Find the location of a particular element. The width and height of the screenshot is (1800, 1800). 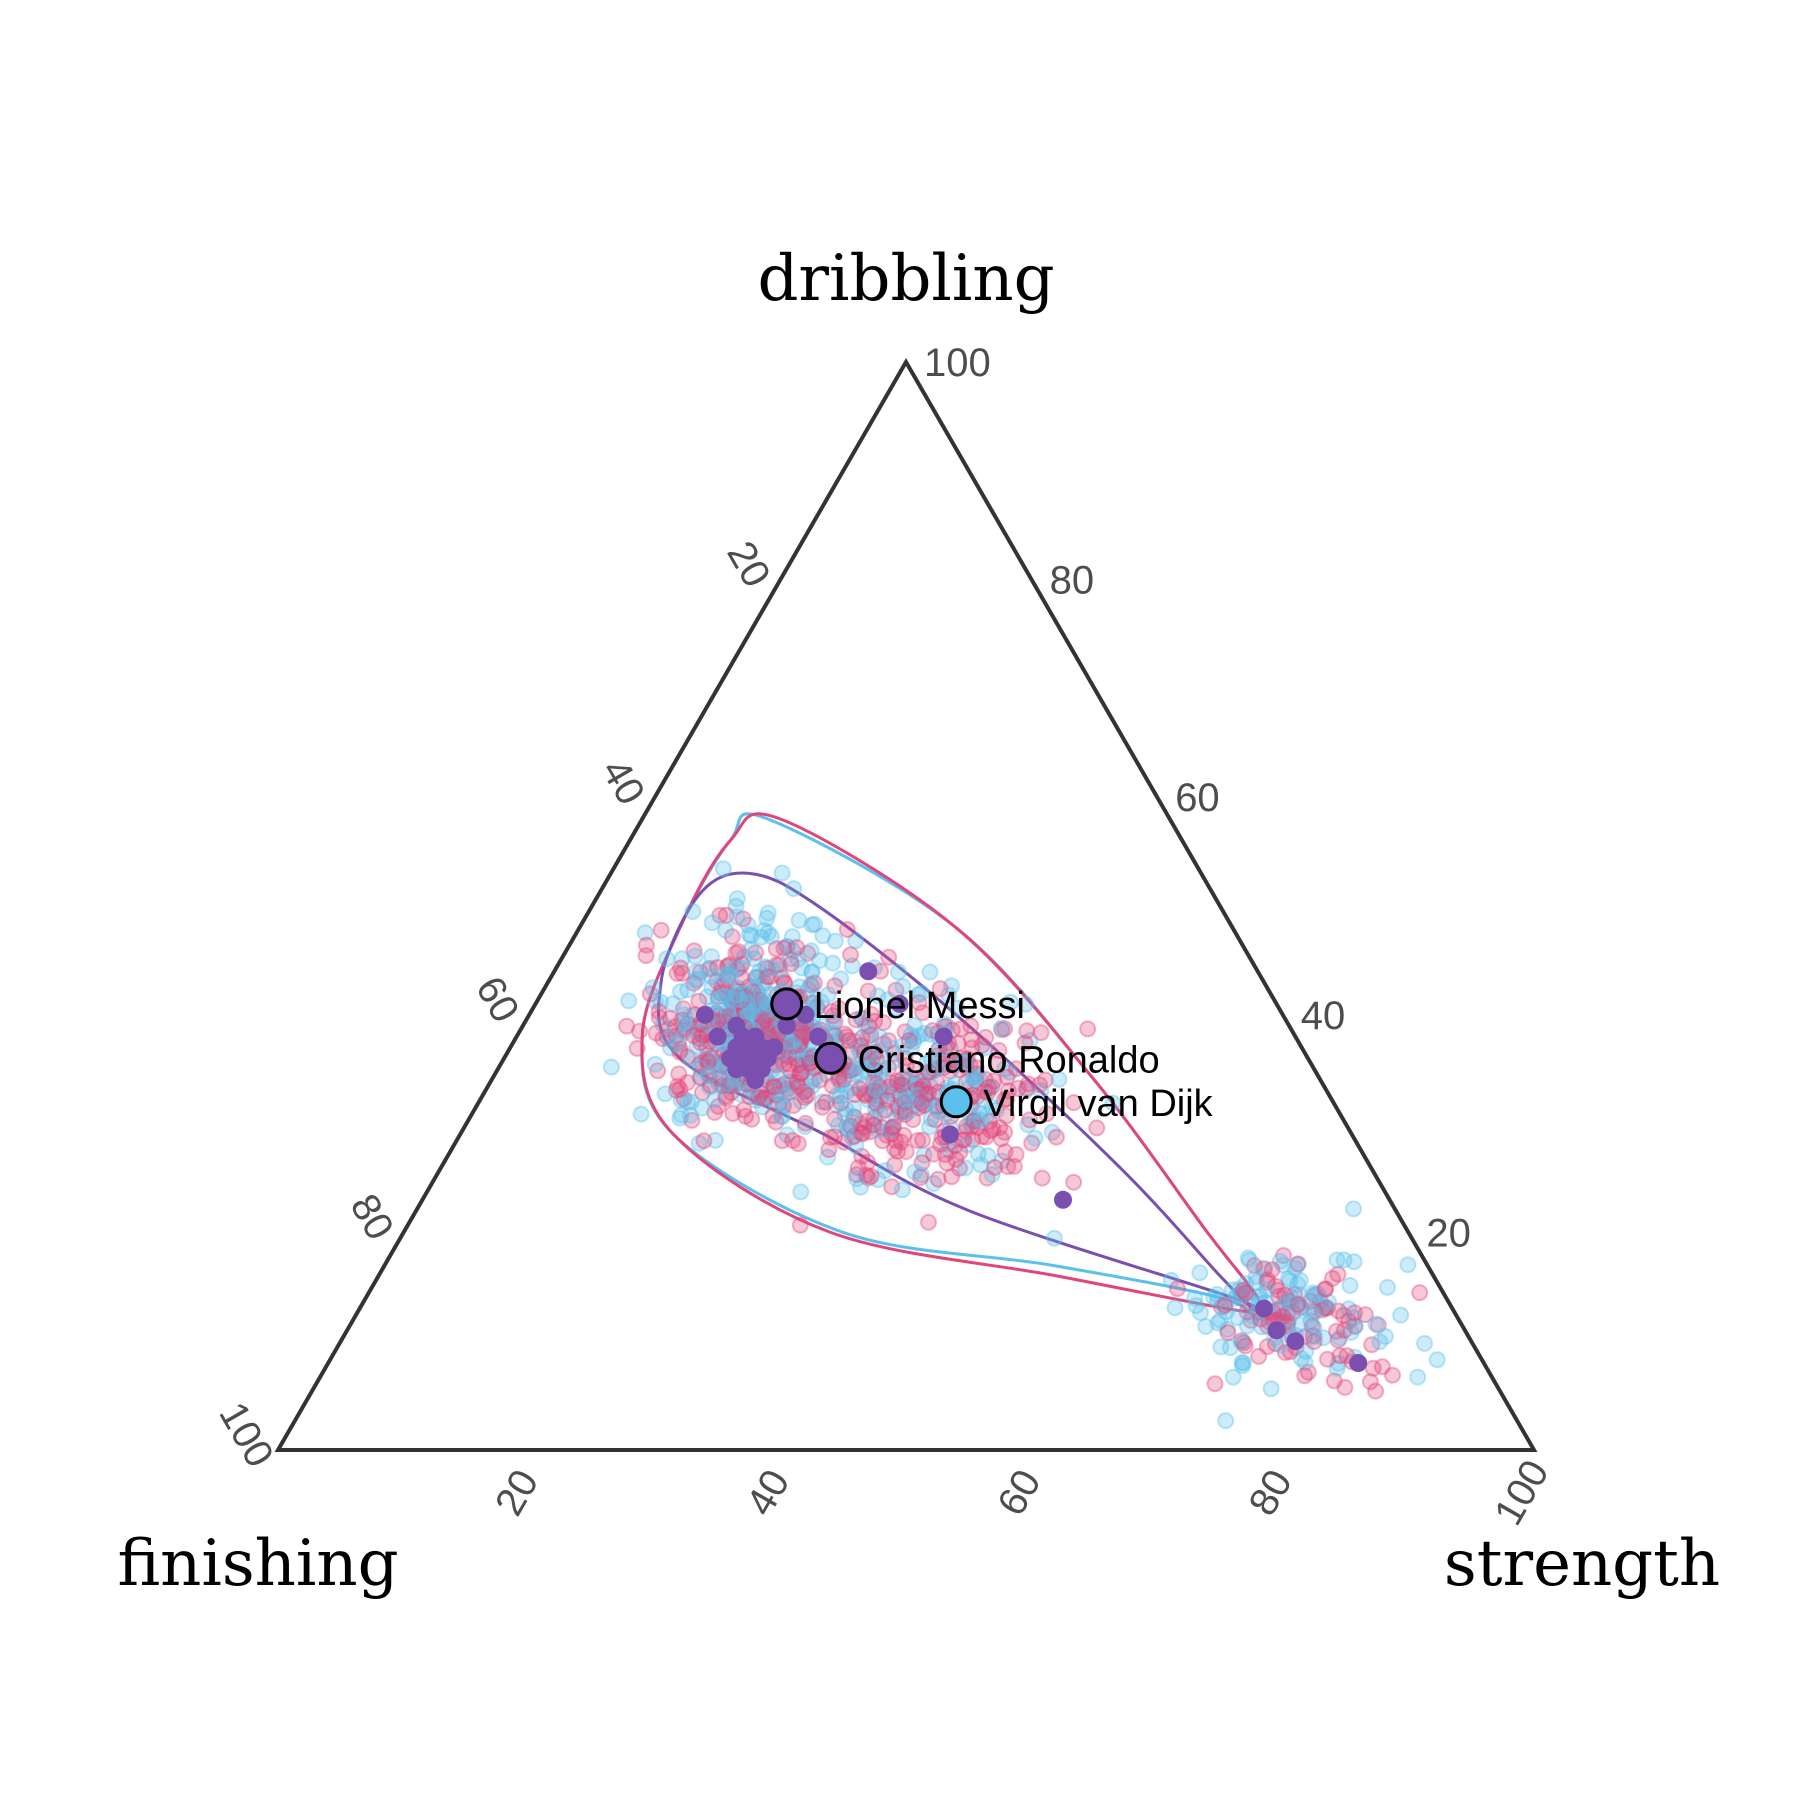

tick-strength-40: 40 is located at coordinates (768, 1493).